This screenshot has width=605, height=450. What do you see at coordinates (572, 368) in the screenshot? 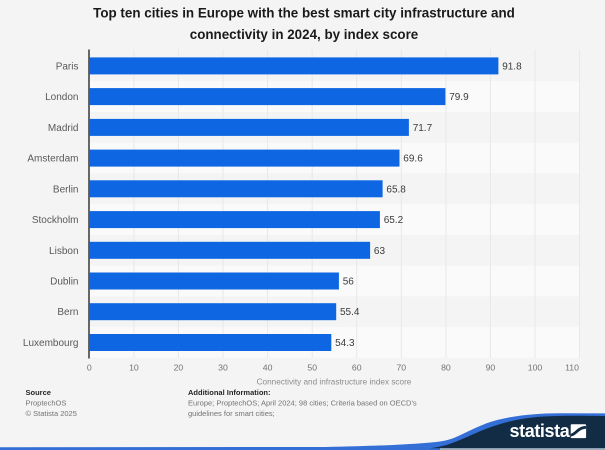
I see `svg-text: 110` at bounding box center [572, 368].